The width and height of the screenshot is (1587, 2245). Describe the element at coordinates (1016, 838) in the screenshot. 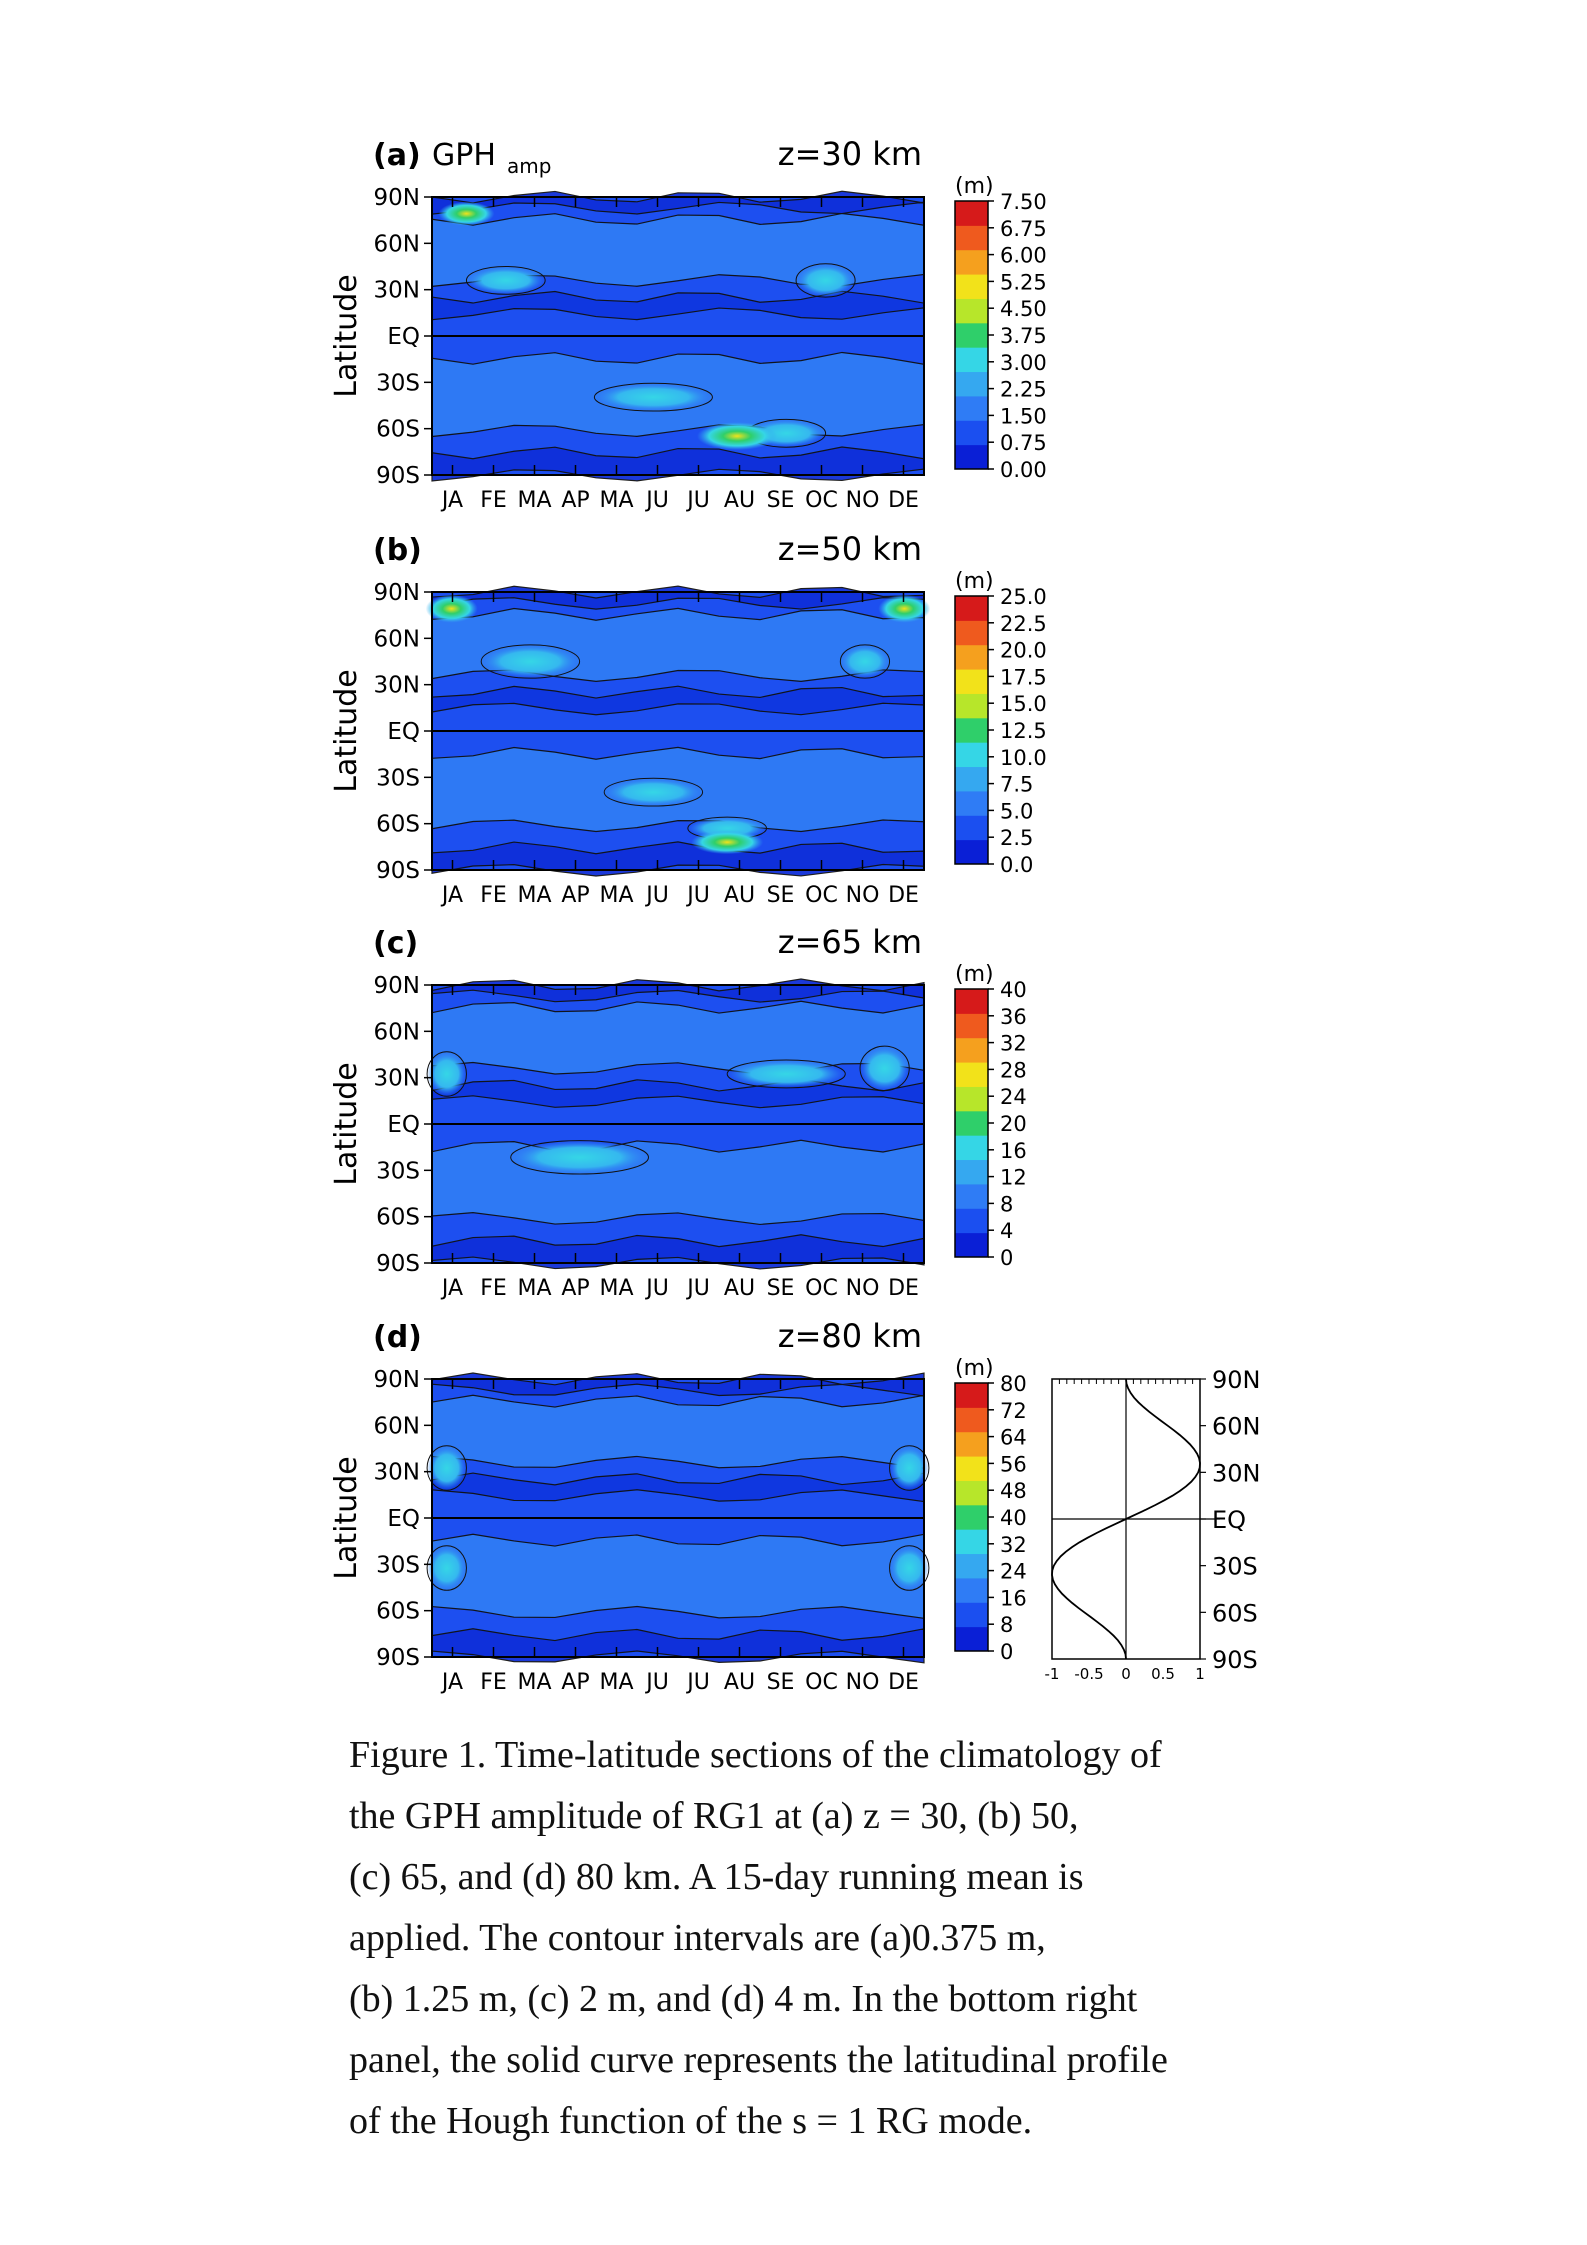

I see `colorbar-tick-label: 2.5` at that location.